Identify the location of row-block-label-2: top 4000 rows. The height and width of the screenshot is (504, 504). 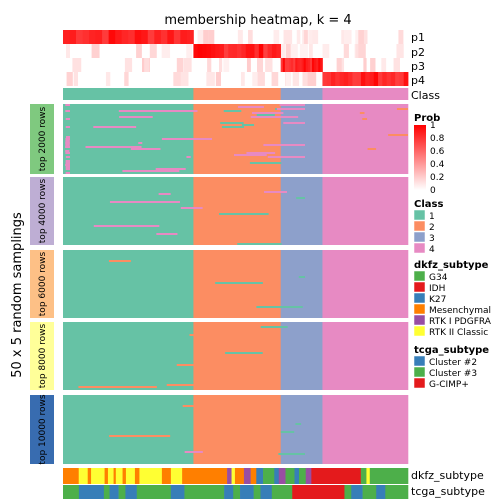
(43, 210).